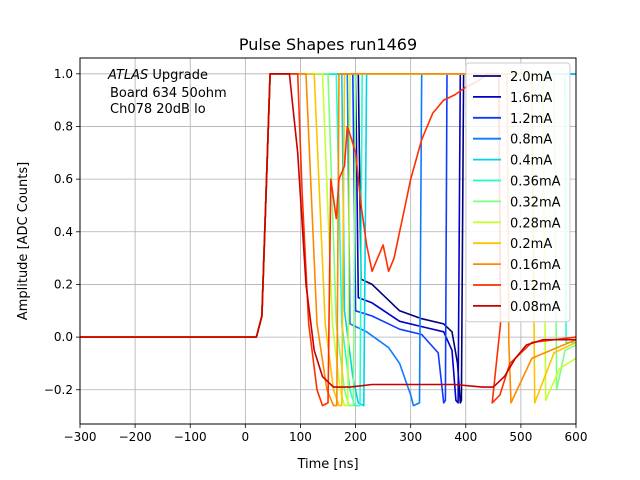 The width and height of the screenshot is (640, 480). Describe the element at coordinates (63, 284) in the screenshot. I see `y-tick-label: 0.2` at that location.